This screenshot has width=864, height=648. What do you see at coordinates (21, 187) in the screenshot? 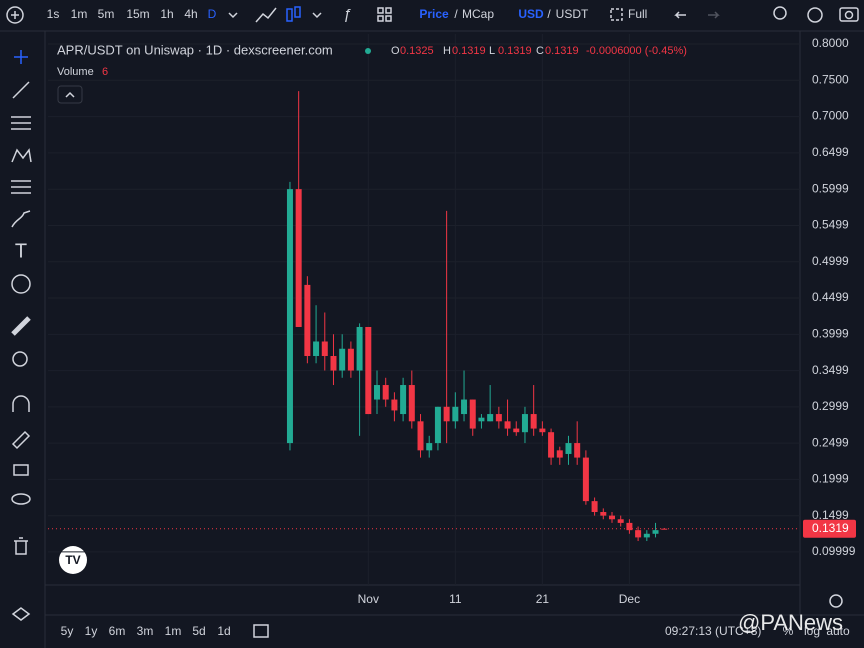
I see `prediction-tool` at bounding box center [21, 187].